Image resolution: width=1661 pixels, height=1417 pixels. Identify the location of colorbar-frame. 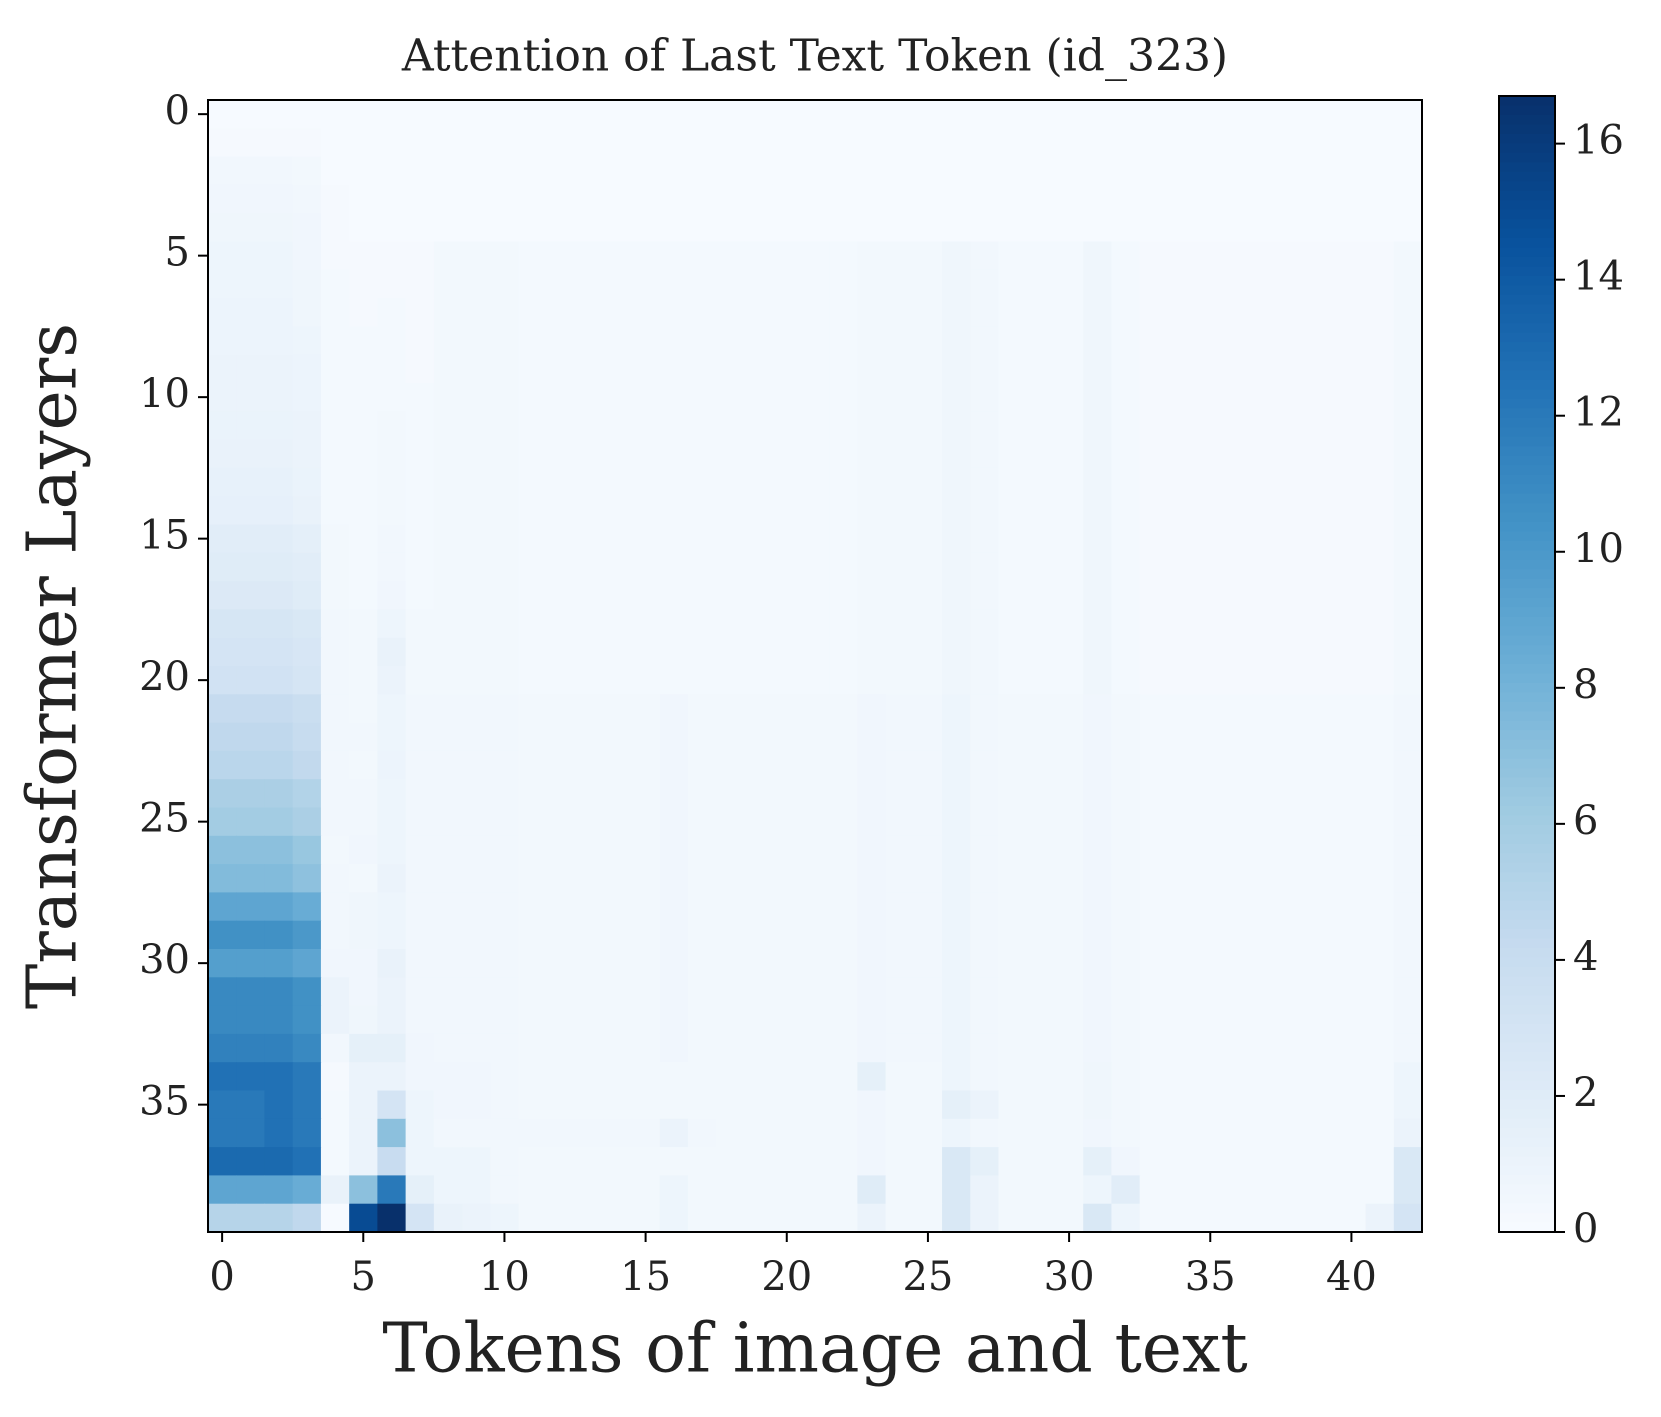
(1527, 664).